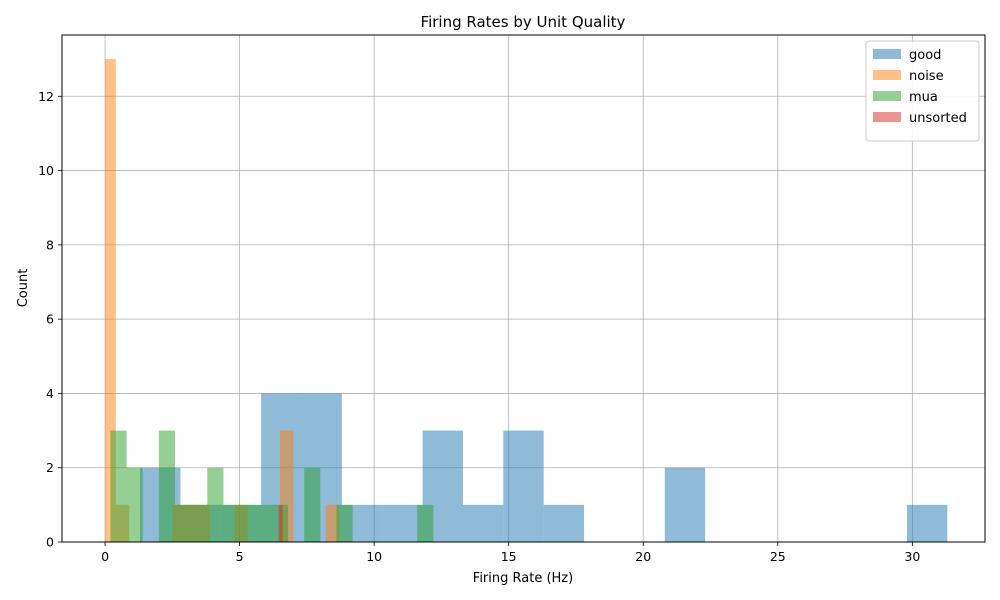 This screenshot has width=1000, height=600. I want to click on x-tick-label: 25, so click(778, 556).